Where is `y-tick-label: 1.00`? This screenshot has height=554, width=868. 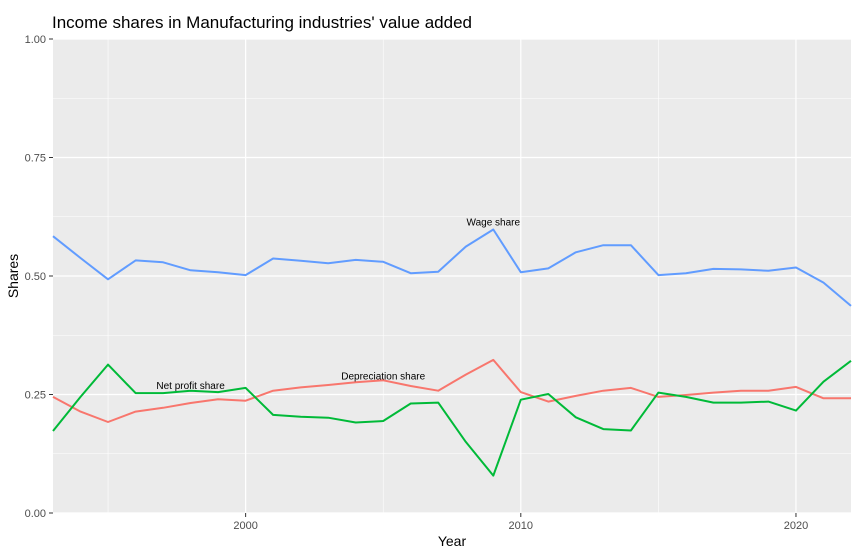
y-tick-label: 1.00 is located at coordinates (35, 40).